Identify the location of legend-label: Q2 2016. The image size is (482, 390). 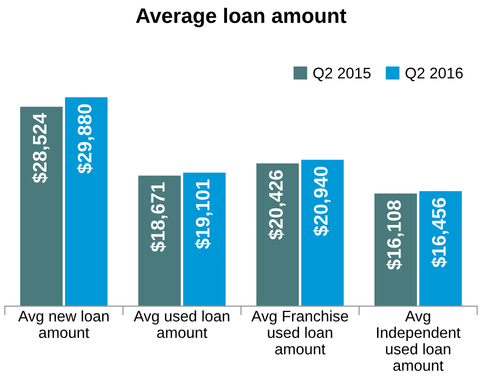
(434, 75).